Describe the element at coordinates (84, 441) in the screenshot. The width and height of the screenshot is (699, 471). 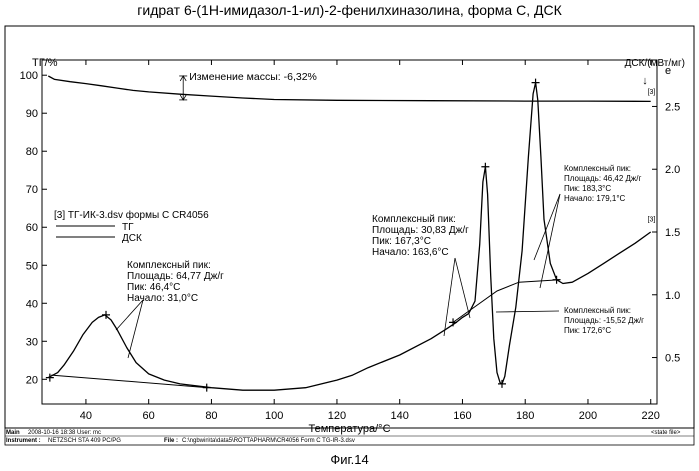
I see `footer-instrument-value: NETZSCH STA 409 PC/PG` at that location.